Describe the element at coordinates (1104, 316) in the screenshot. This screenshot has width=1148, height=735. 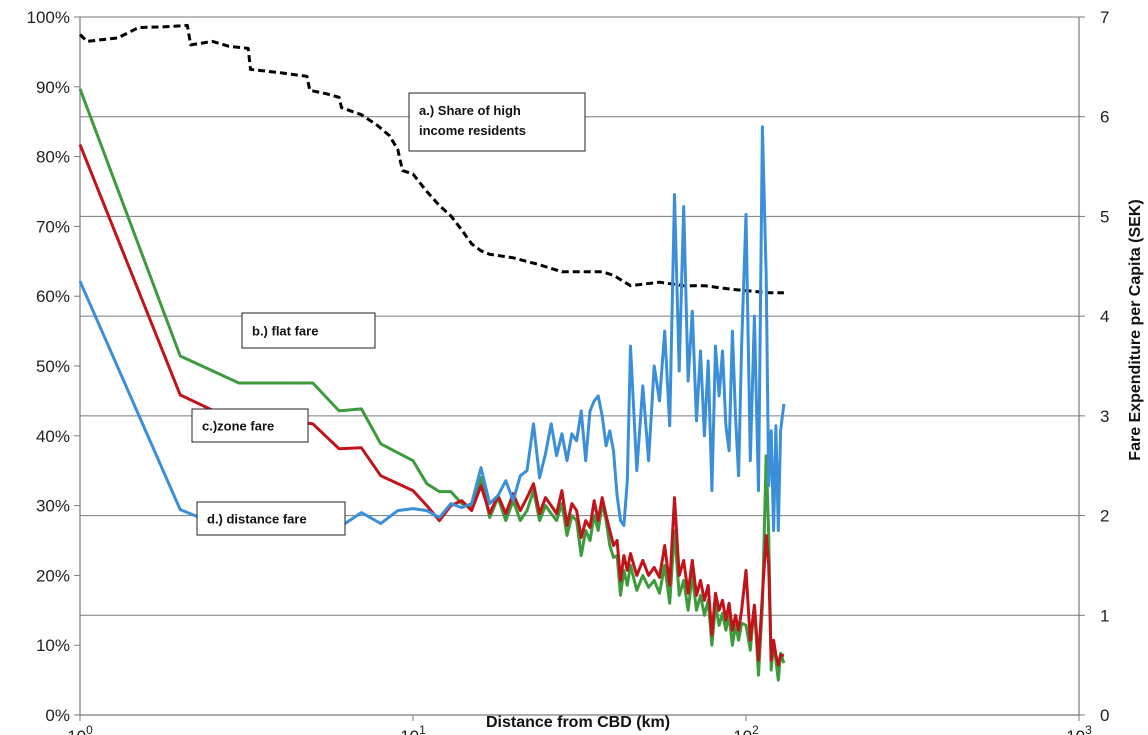
I see `right-tick-label: 4` at that location.